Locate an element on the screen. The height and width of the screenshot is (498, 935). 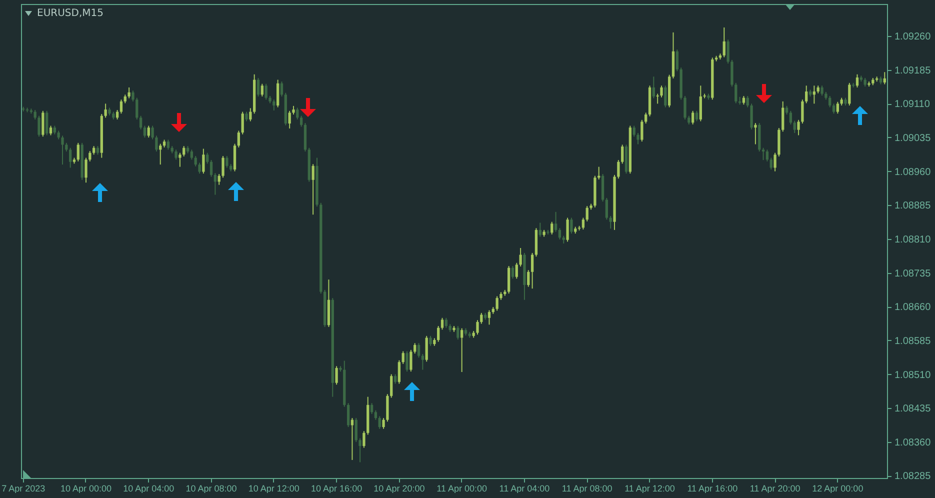
y-tick-label: 1.08360 is located at coordinates (913, 442).